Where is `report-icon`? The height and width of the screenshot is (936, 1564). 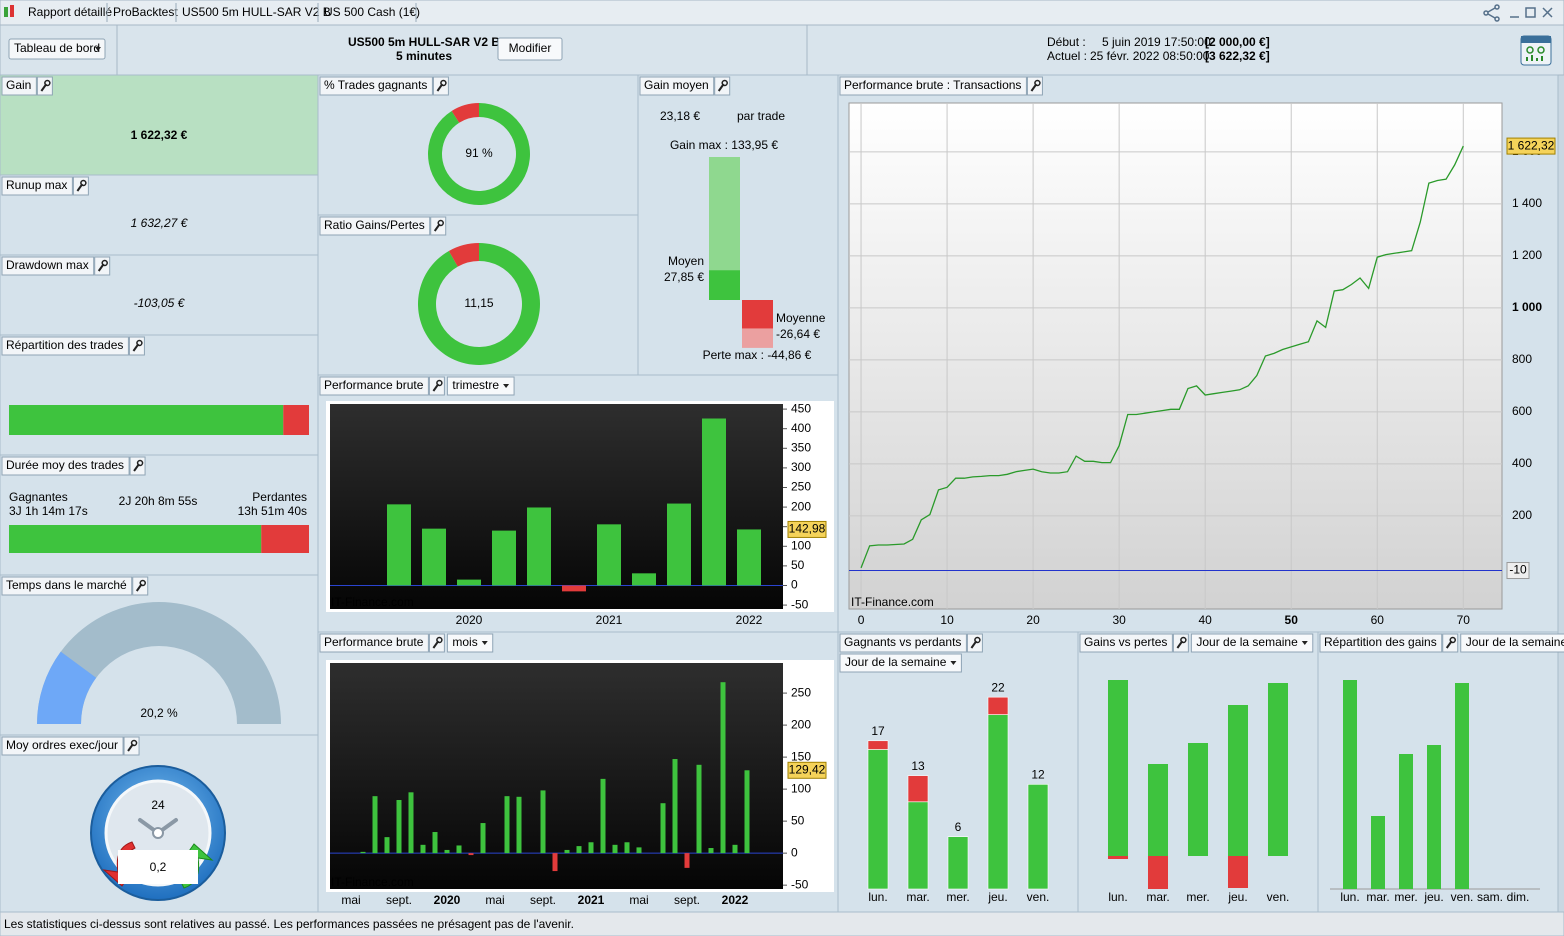
report-icon is located at coordinates (1536, 50).